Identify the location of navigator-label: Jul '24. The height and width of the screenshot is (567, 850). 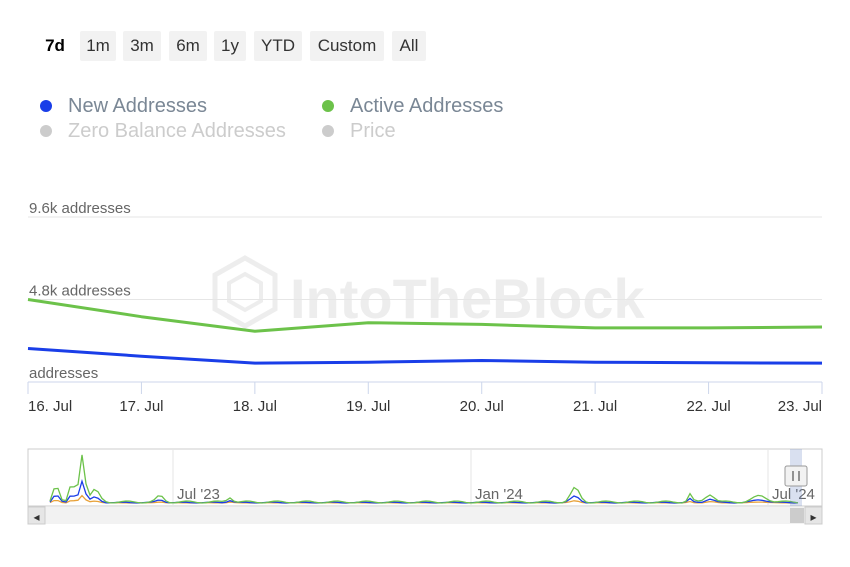
(793, 494).